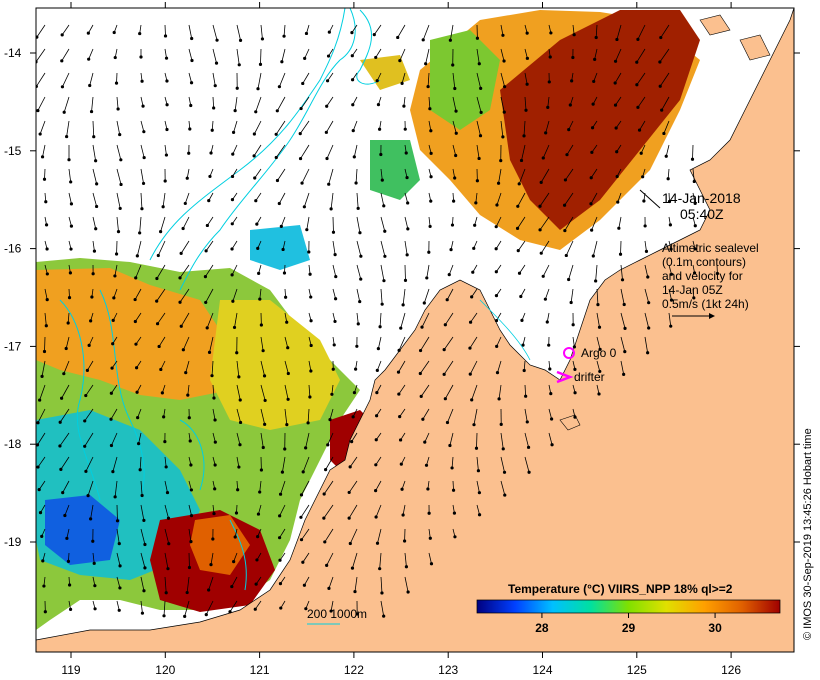 The width and height of the screenshot is (820, 680). I want to click on x-tick-label: 123, so click(448, 670).